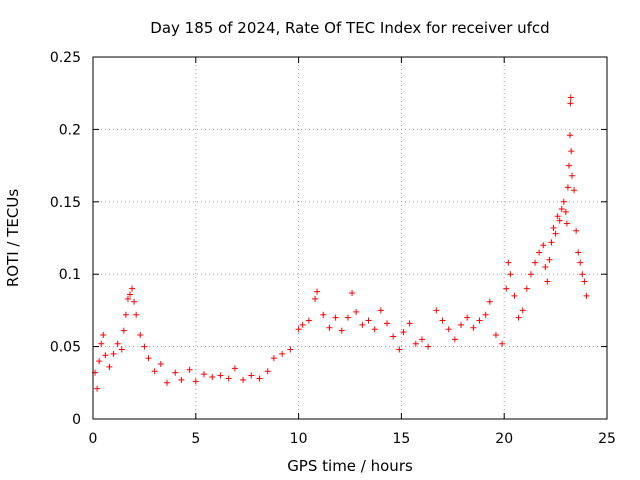  Describe the element at coordinates (65, 58) in the screenshot. I see `y-tick-label: 0.25` at that location.